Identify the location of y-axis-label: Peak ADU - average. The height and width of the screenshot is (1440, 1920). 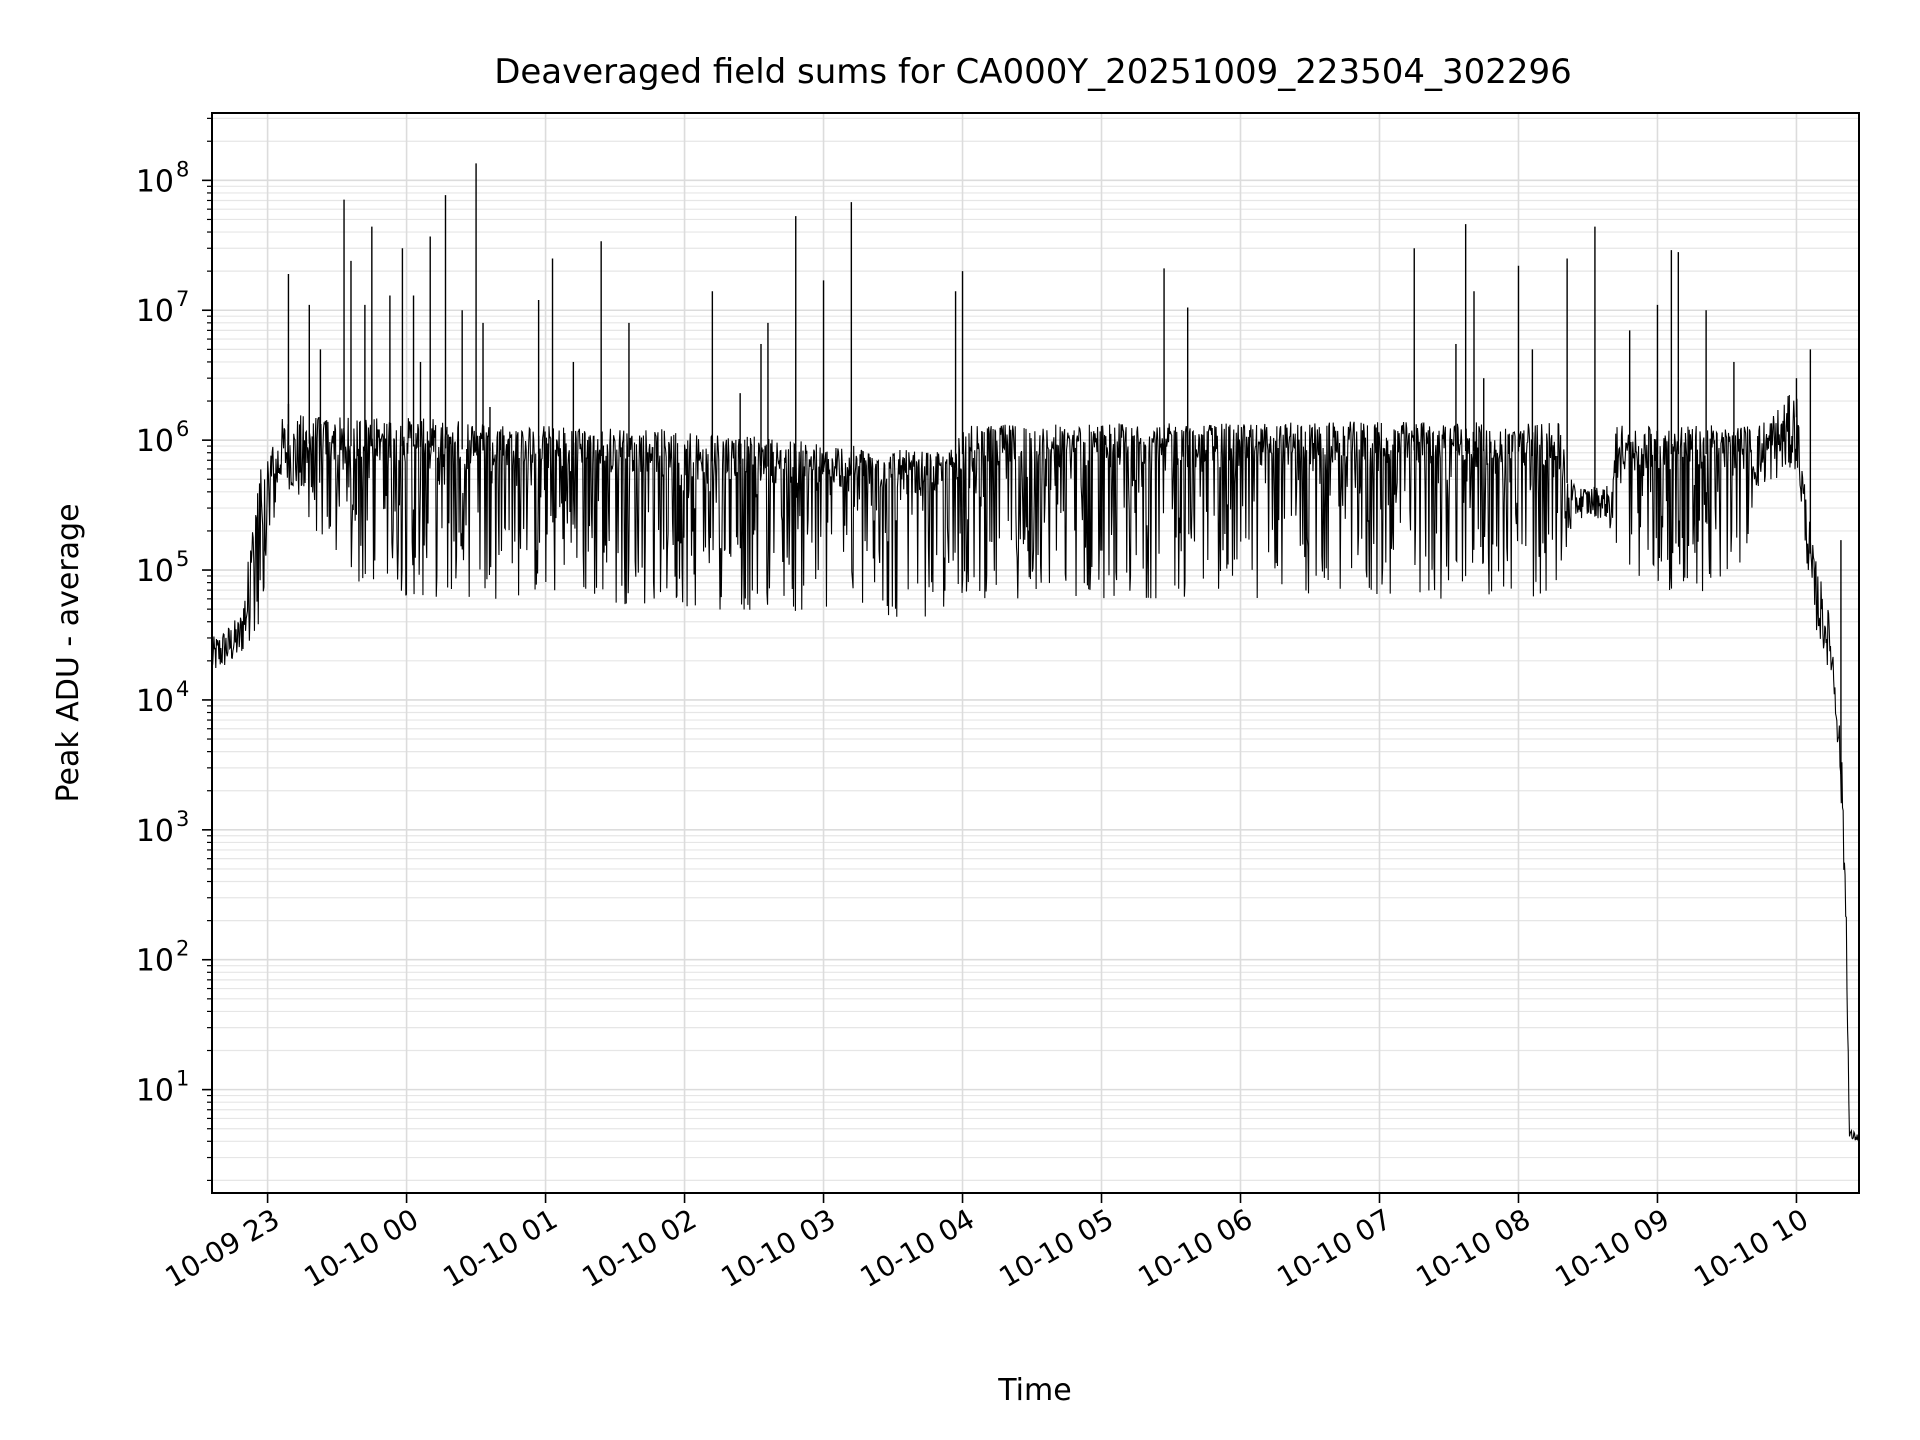
(68, 652).